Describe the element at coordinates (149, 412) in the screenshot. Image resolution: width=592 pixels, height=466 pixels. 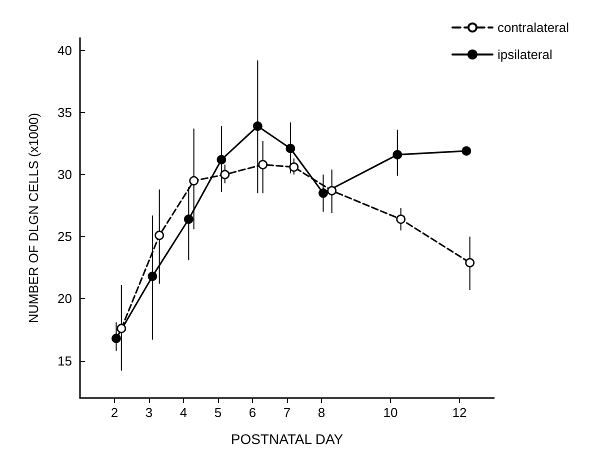
I see `x-tick-label: 3` at that location.